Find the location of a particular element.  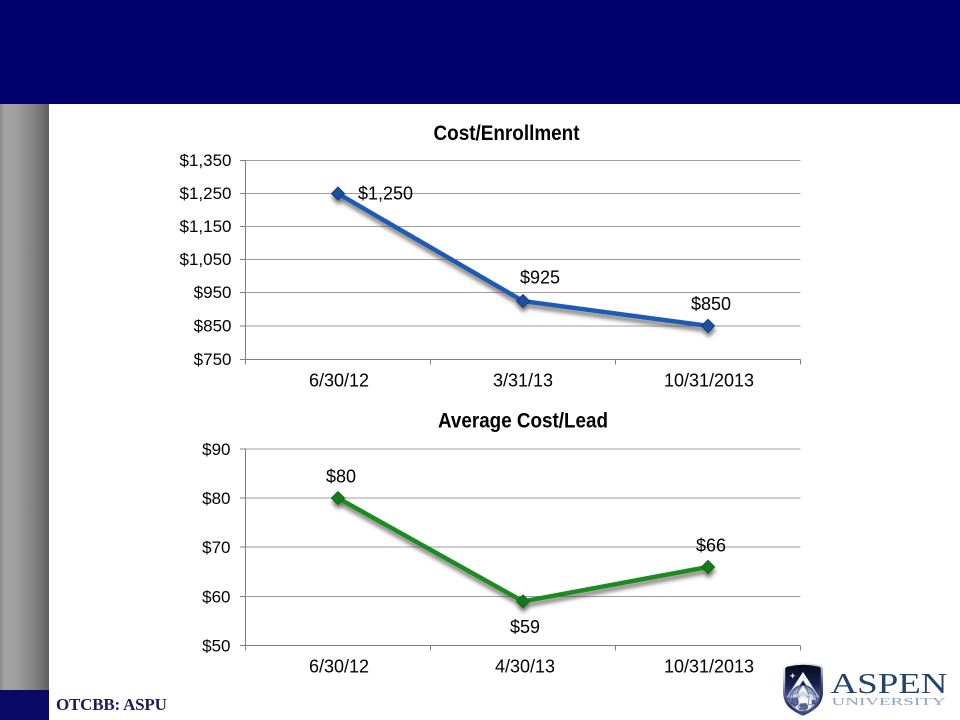

svg-text: $1,350 is located at coordinates (206, 160).